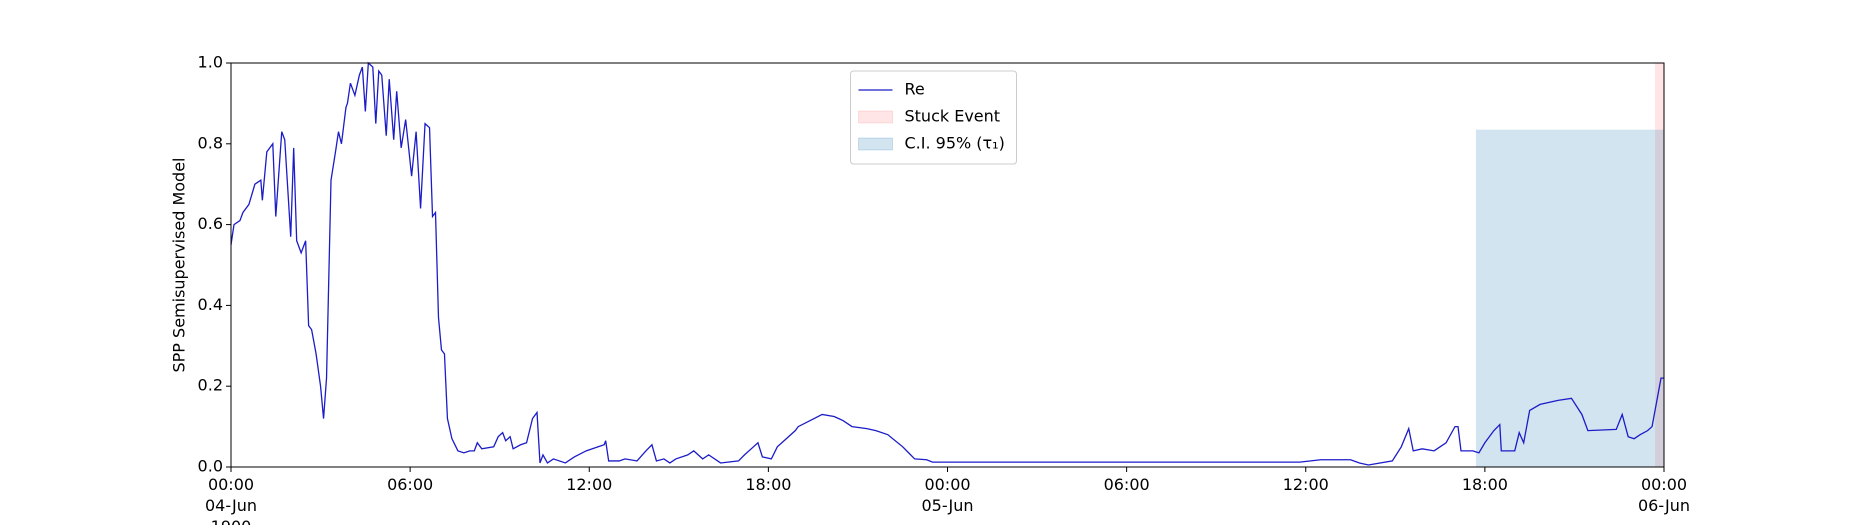 This screenshot has width=1850, height=525. What do you see at coordinates (955, 143) in the screenshot?
I see `legend-label: C.I. 95% (τ₁)` at bounding box center [955, 143].